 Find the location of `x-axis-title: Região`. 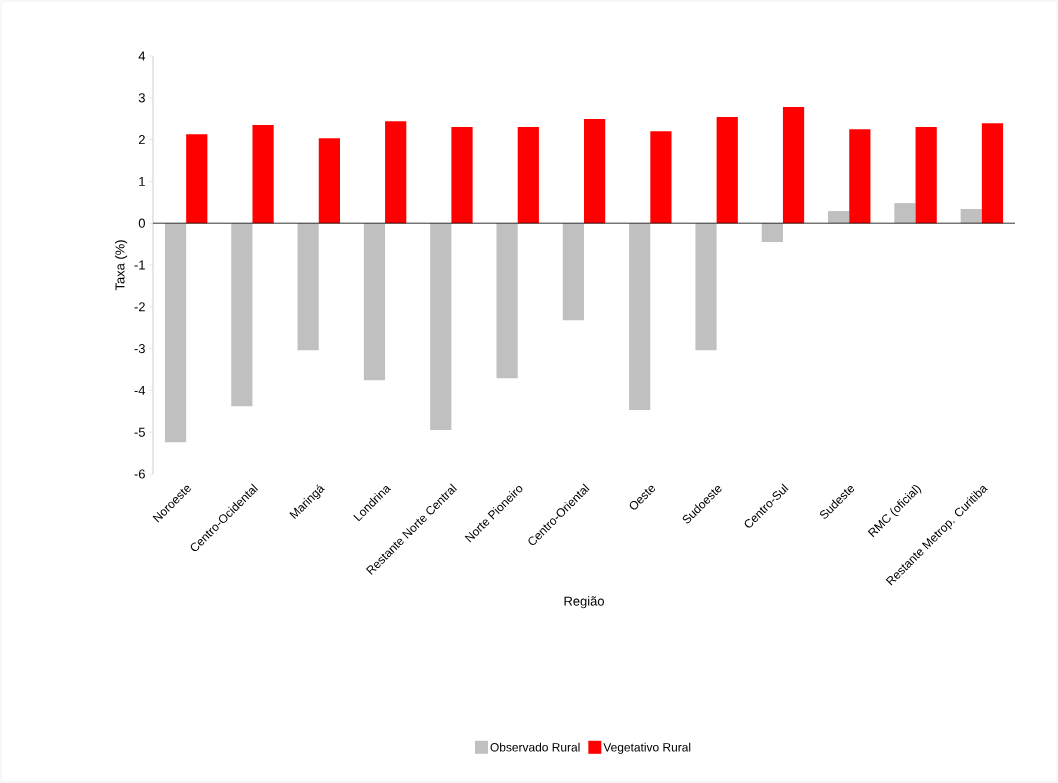

x-axis-title: Região is located at coordinates (584, 602).